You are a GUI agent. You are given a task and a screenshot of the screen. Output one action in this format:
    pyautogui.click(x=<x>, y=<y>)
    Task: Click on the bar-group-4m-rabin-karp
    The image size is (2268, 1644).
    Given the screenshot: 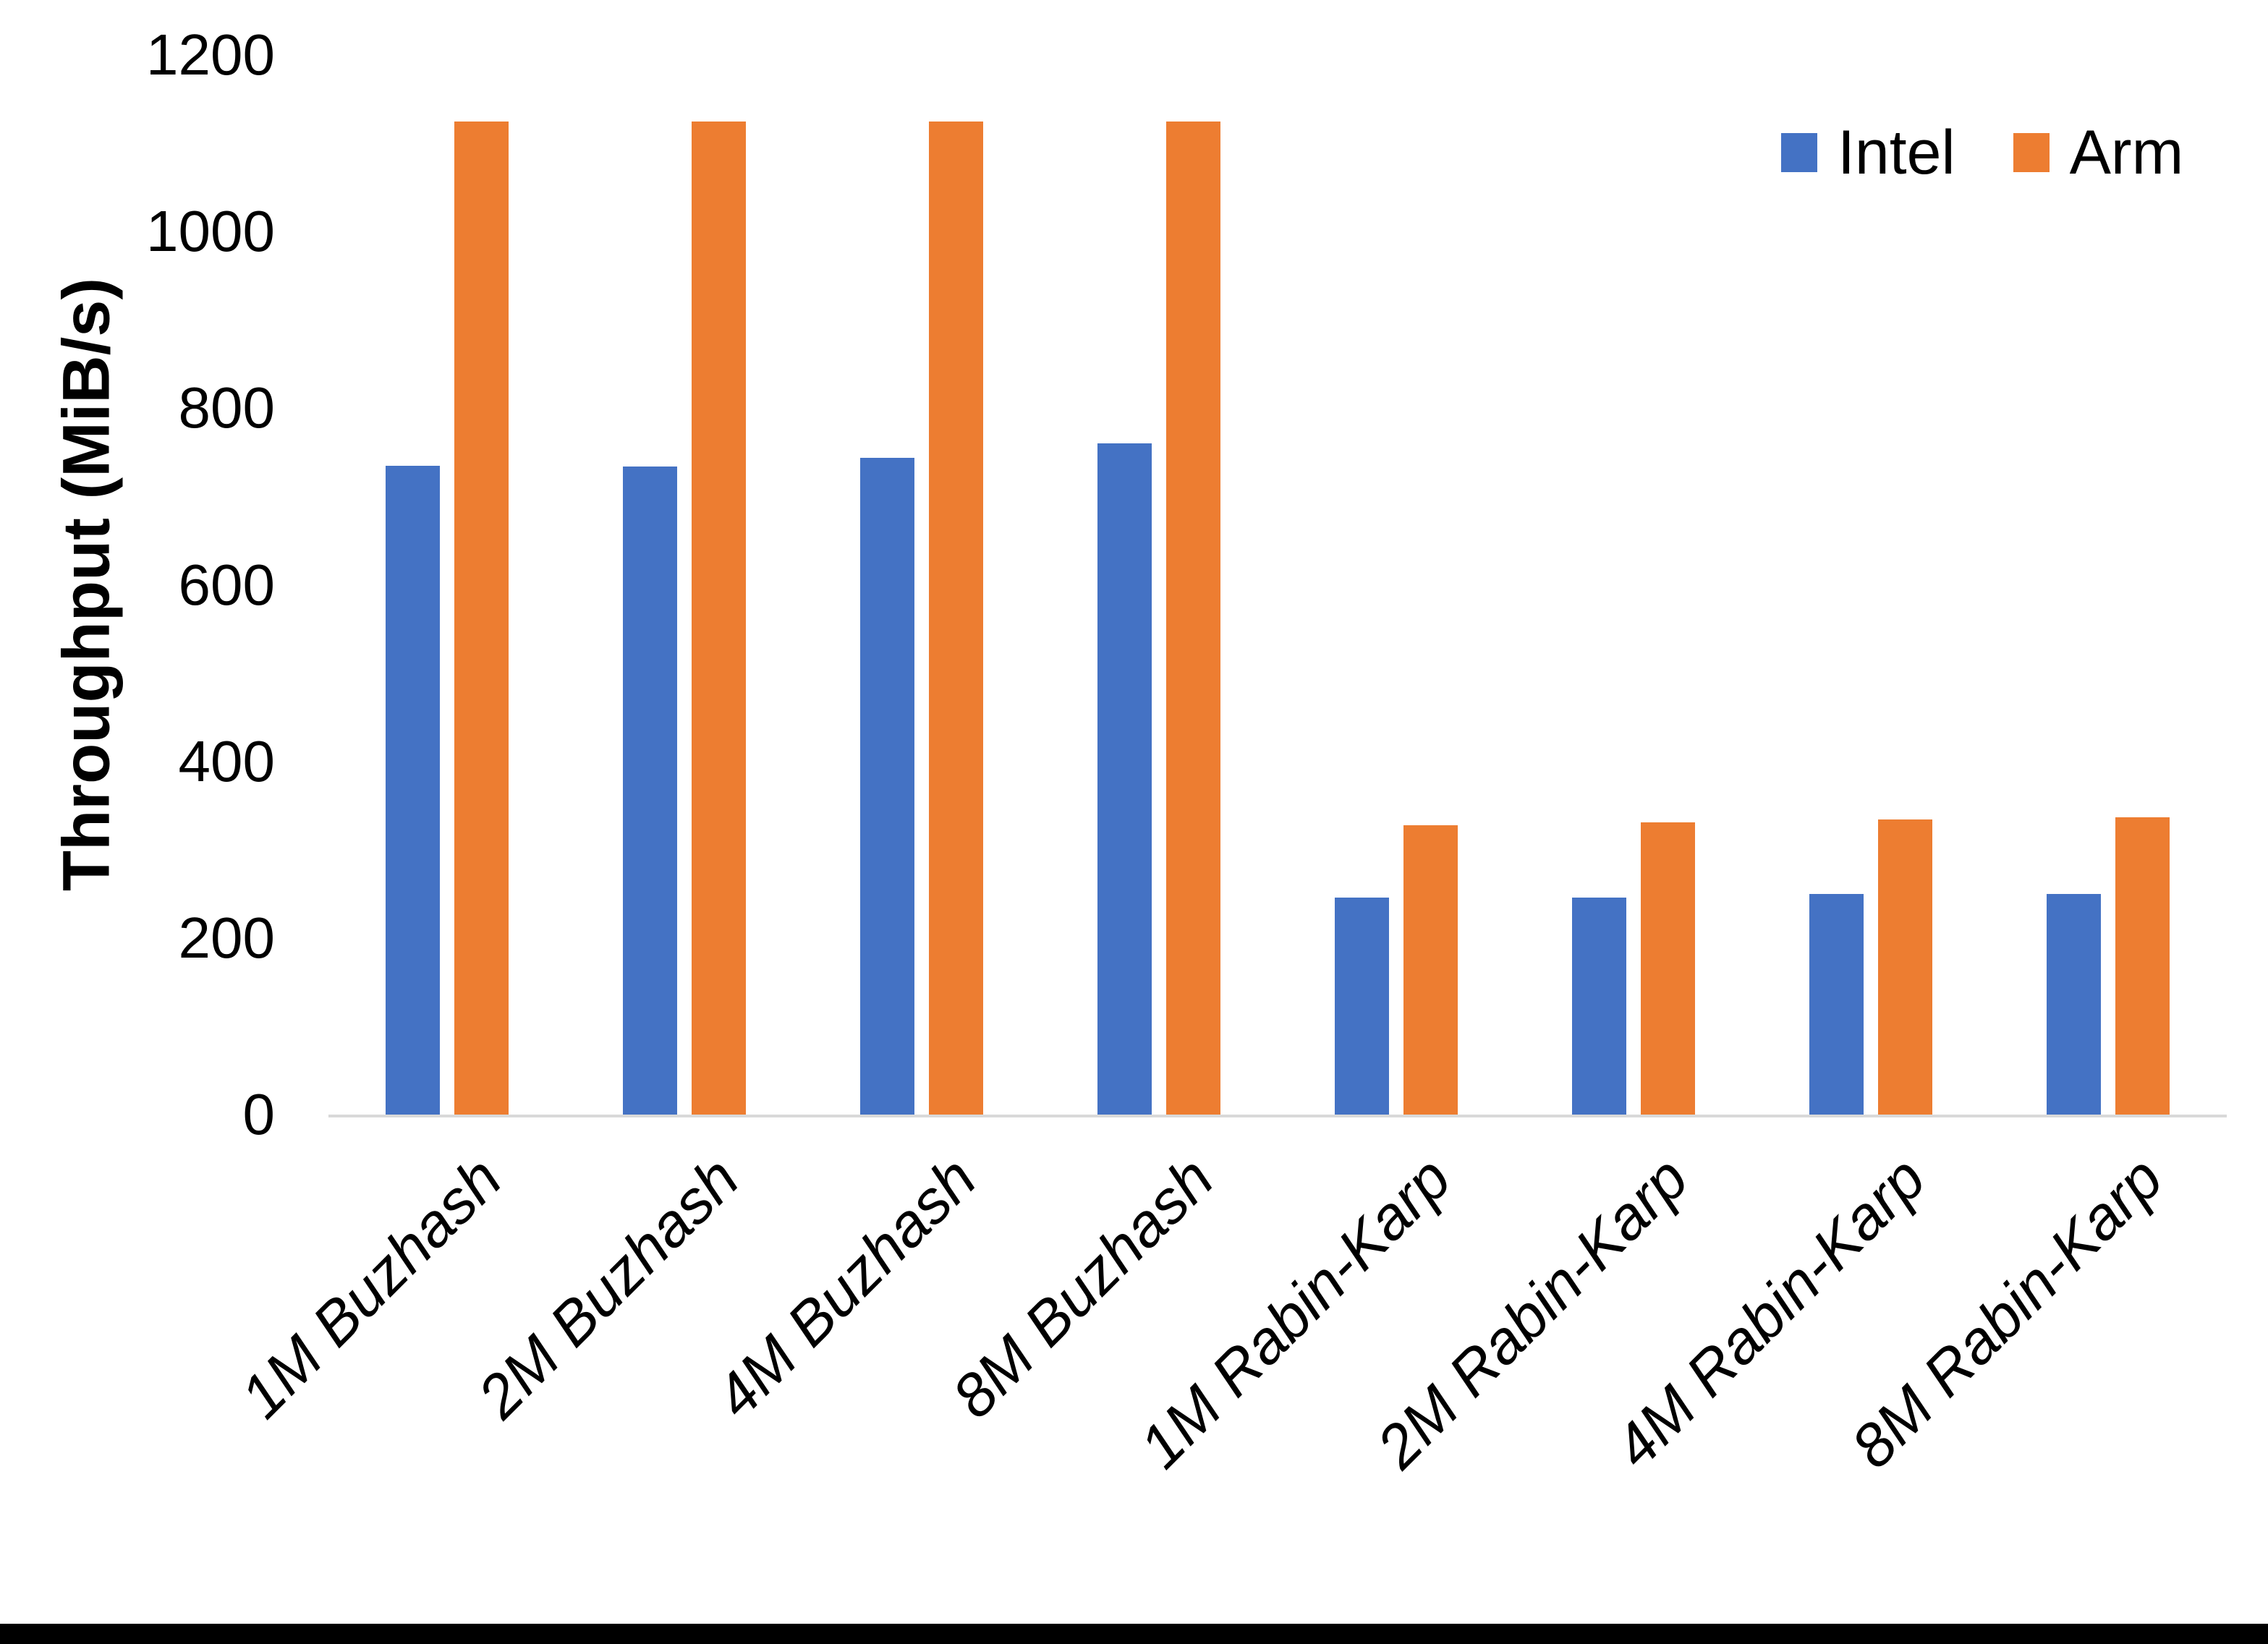 What is the action you would take?
    pyautogui.click(x=1871, y=585)
    